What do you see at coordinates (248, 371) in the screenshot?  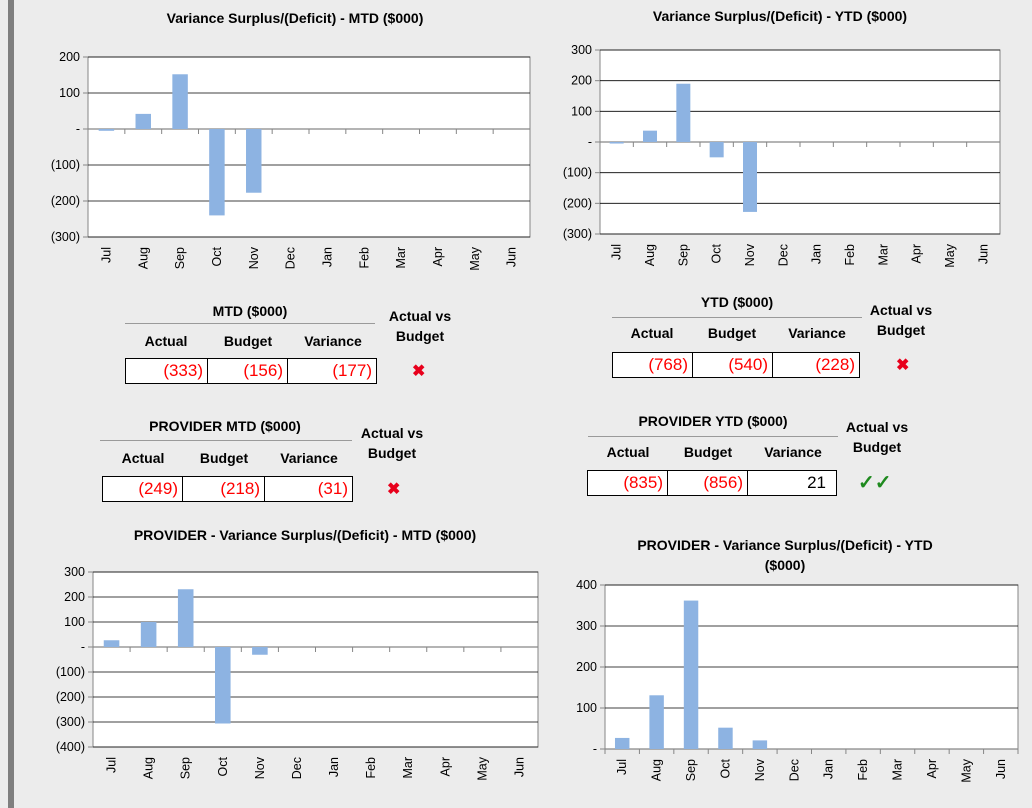 I see `table-mtd-budget: (156)` at bounding box center [248, 371].